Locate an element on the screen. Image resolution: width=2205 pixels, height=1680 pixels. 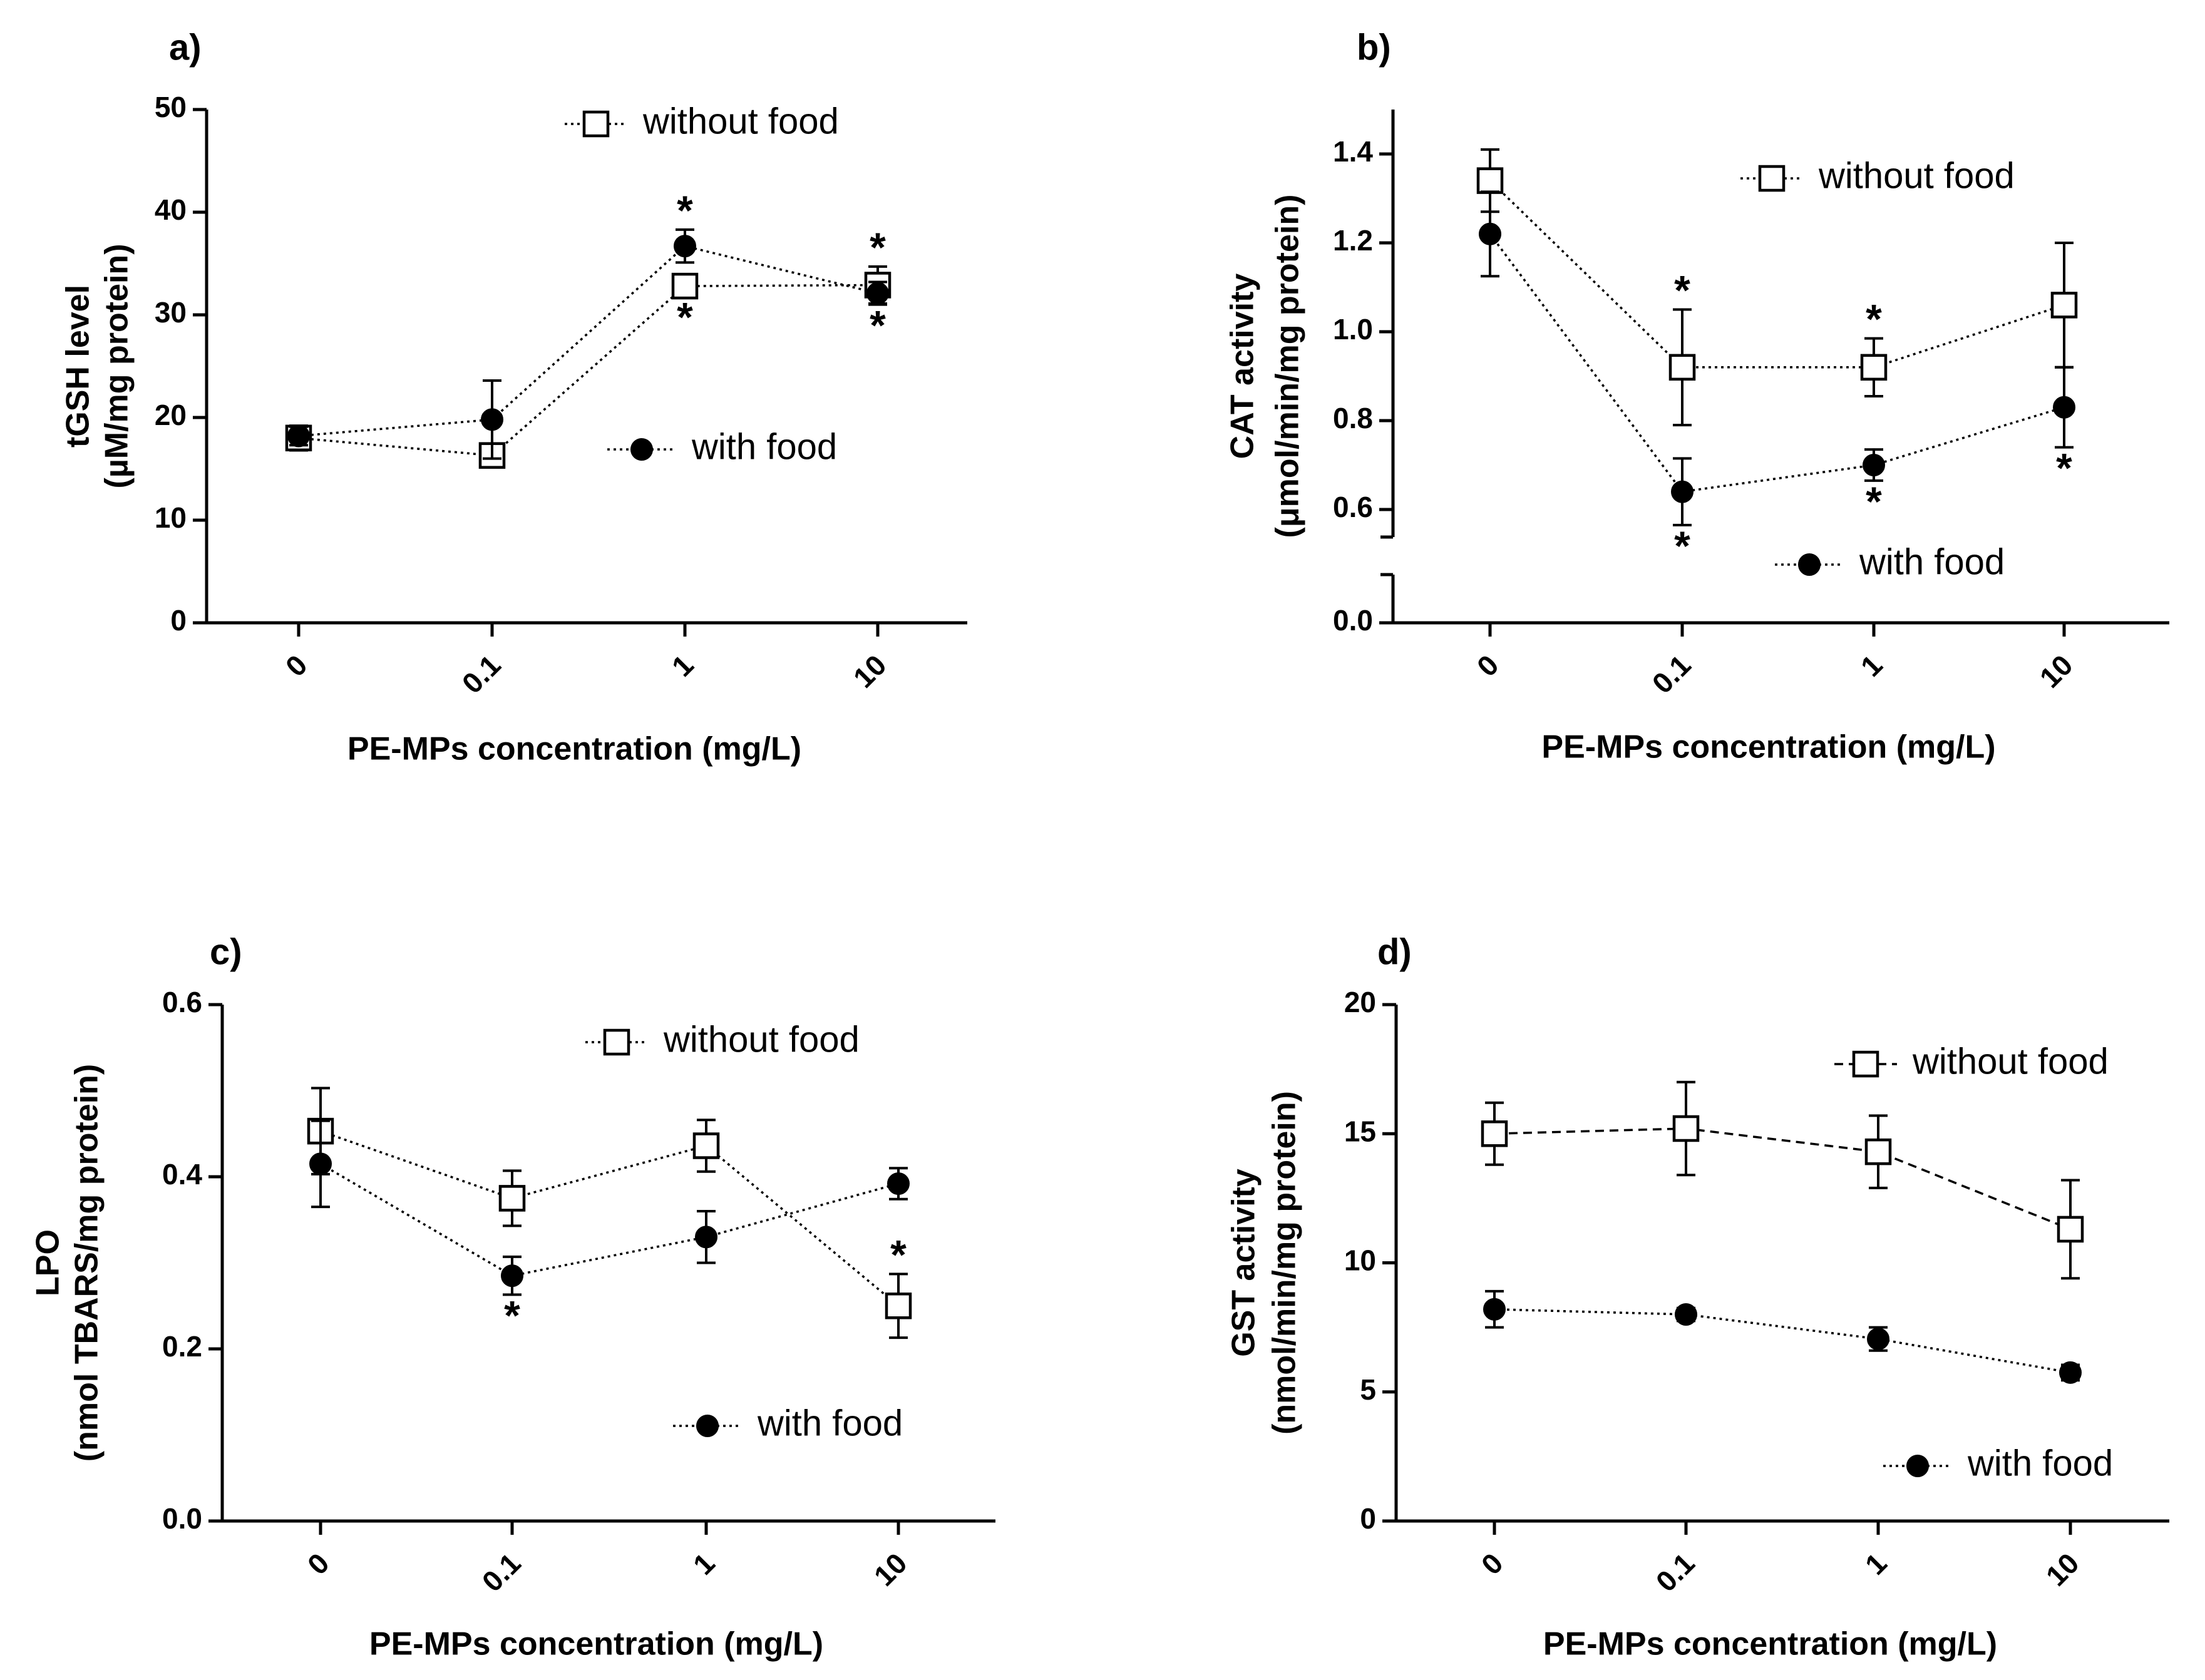
series-without-food is located at coordinates (1782, 1180).